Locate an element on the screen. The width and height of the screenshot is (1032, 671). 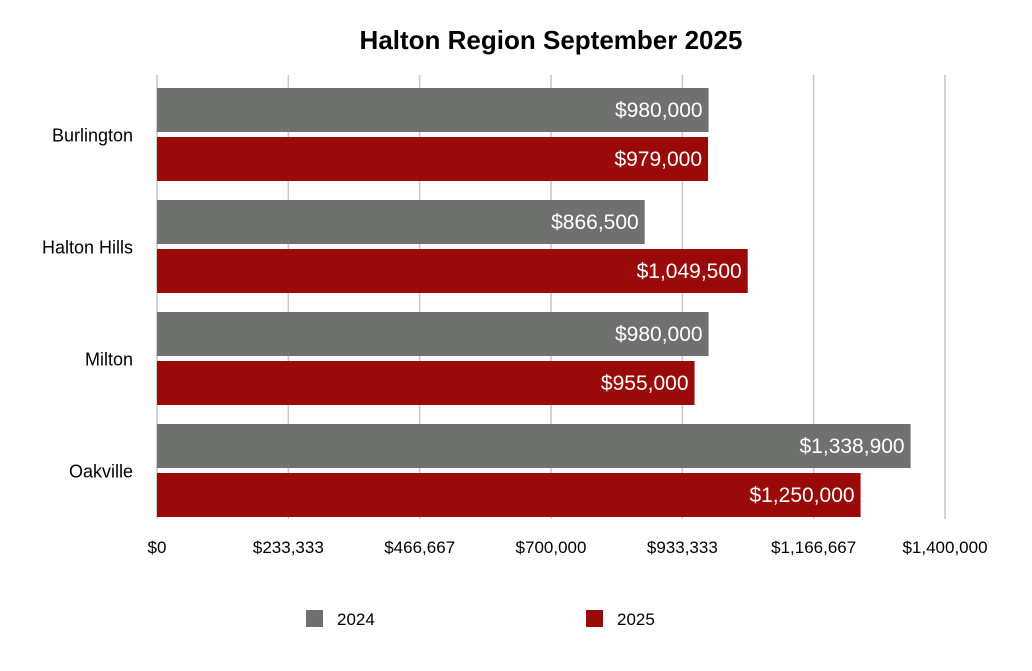
x-tick-label: $1,166,667 is located at coordinates (813, 547).